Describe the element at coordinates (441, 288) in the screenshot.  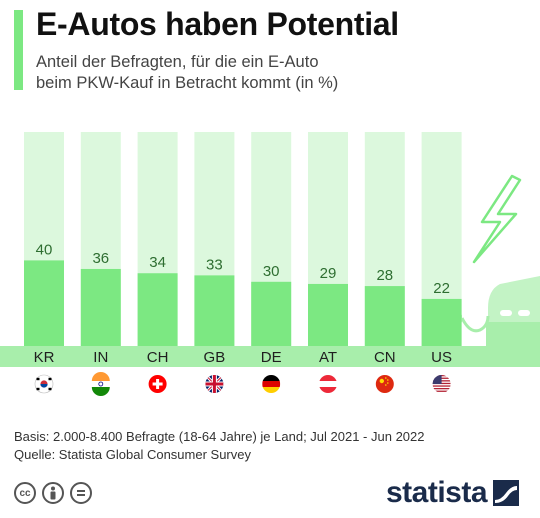
I see `value-label-us: 22` at that location.